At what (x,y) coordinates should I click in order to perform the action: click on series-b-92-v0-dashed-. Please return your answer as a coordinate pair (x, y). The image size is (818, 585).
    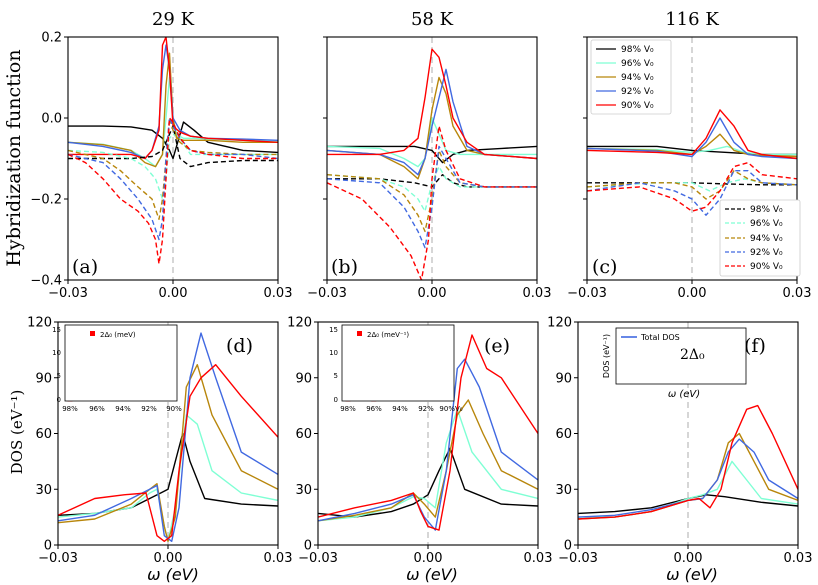
    Looking at the image, I should click on (432, 197).